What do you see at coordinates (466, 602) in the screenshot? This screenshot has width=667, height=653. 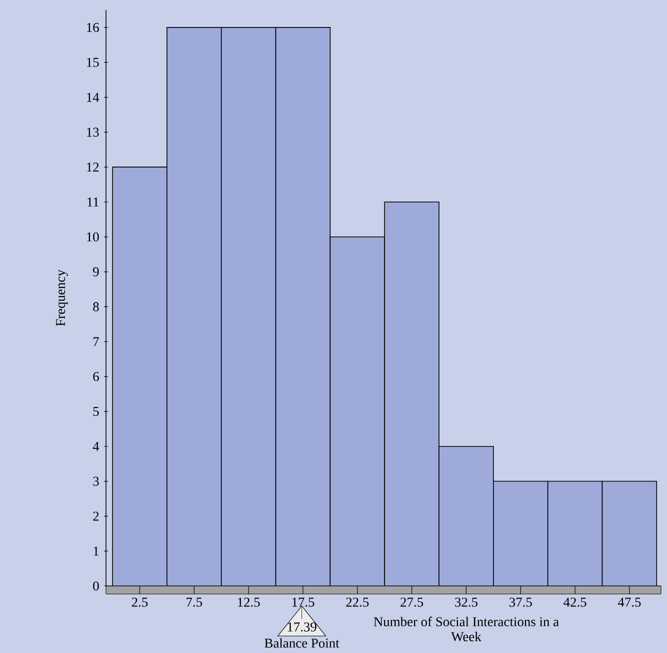 I see `x-tick-label: 32.5` at bounding box center [466, 602].